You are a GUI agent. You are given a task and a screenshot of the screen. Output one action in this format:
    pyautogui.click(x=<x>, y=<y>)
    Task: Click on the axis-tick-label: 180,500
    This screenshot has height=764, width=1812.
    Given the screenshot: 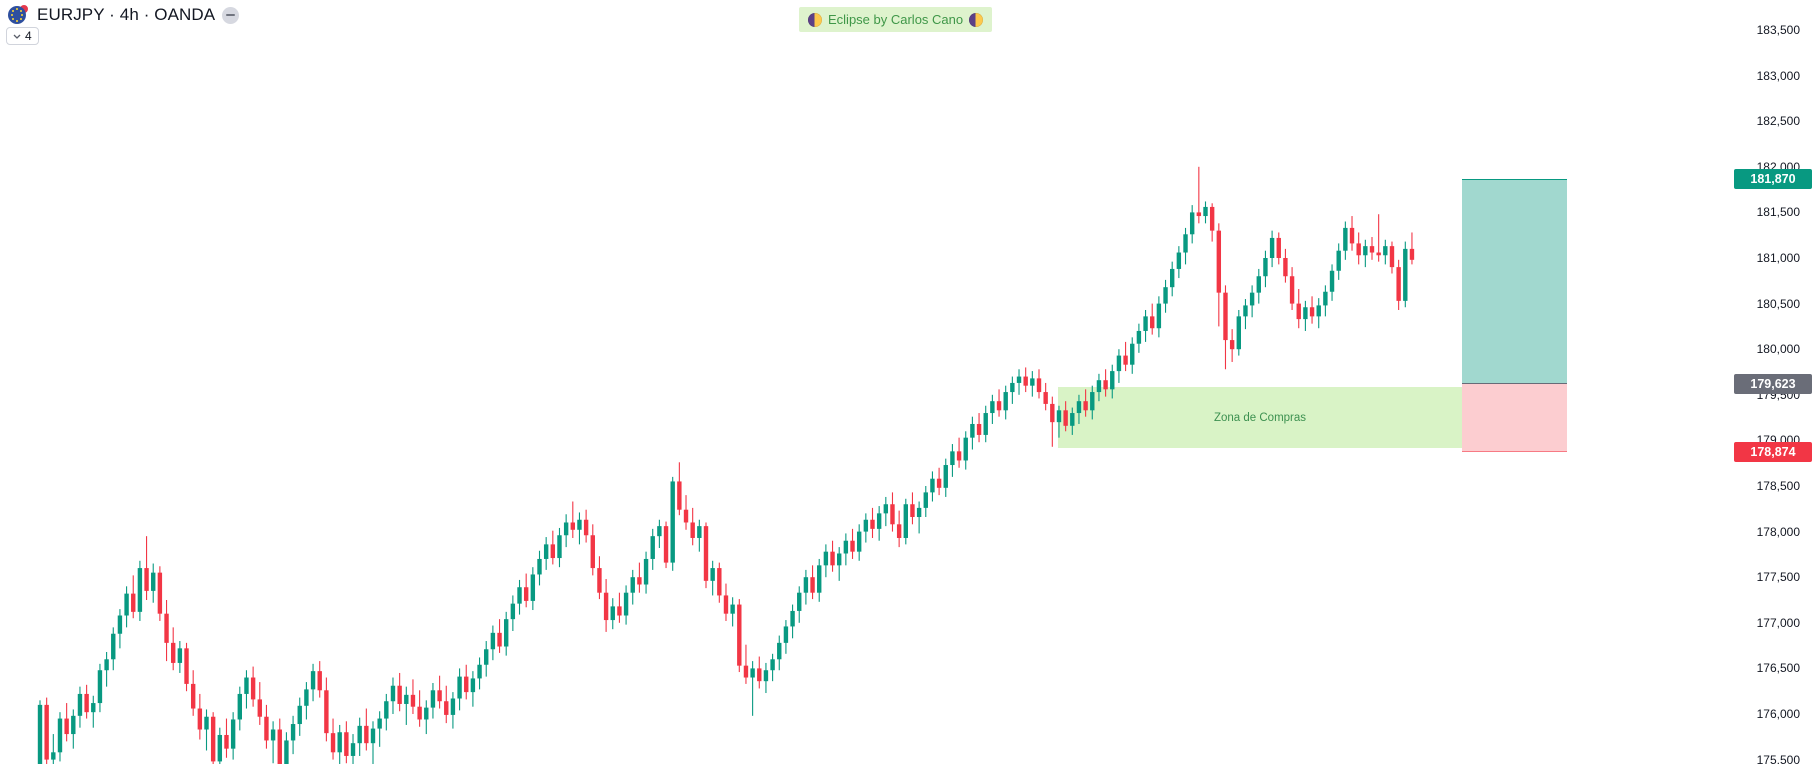 What is the action you would take?
    pyautogui.click(x=1778, y=303)
    